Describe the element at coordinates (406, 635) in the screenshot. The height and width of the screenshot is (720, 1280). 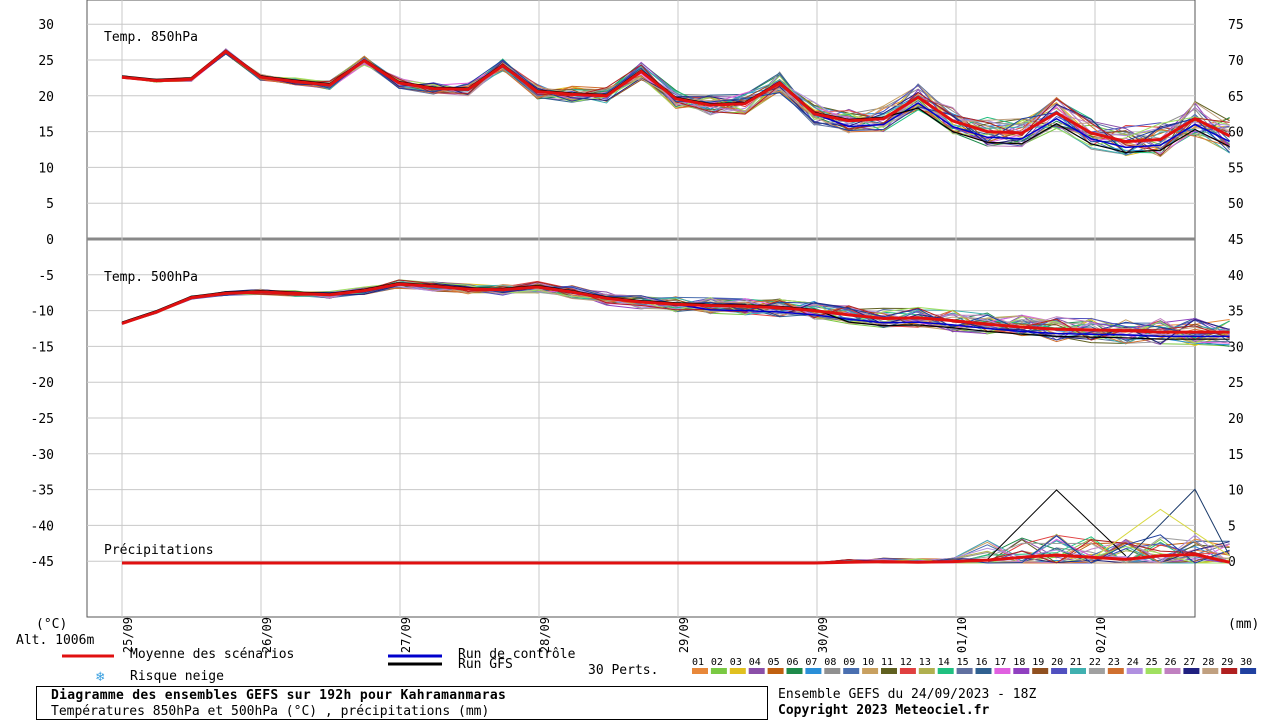
I see `date-label: 27/09` at that location.